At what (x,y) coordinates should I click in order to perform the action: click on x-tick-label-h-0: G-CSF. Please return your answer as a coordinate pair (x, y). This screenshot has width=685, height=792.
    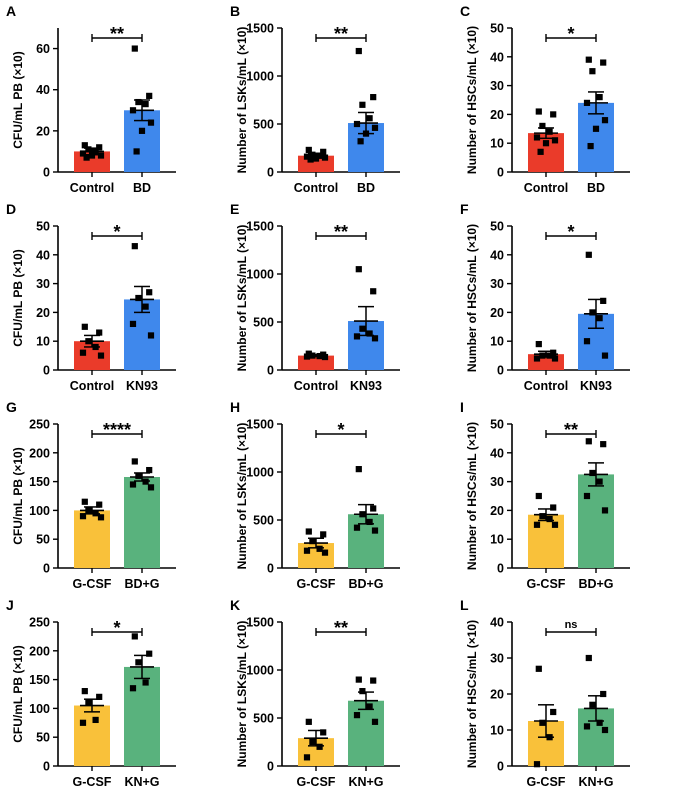
    Looking at the image, I should click on (316, 584).